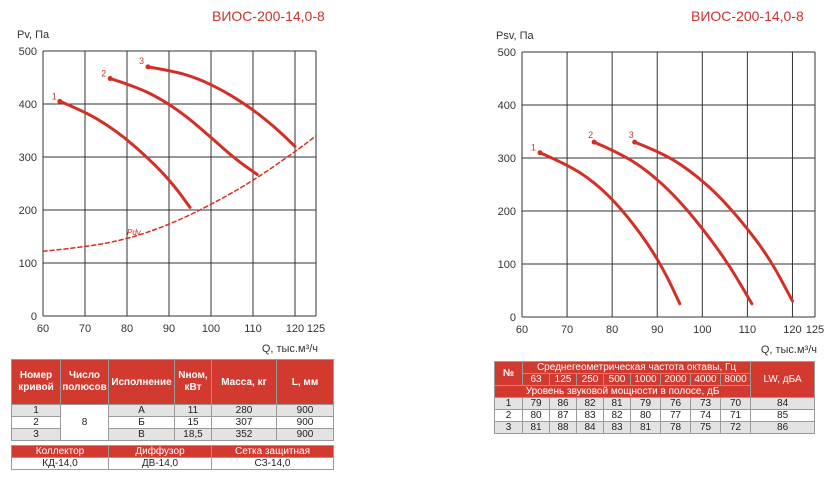  I want to click on sound-cell: 73, so click(705, 403).